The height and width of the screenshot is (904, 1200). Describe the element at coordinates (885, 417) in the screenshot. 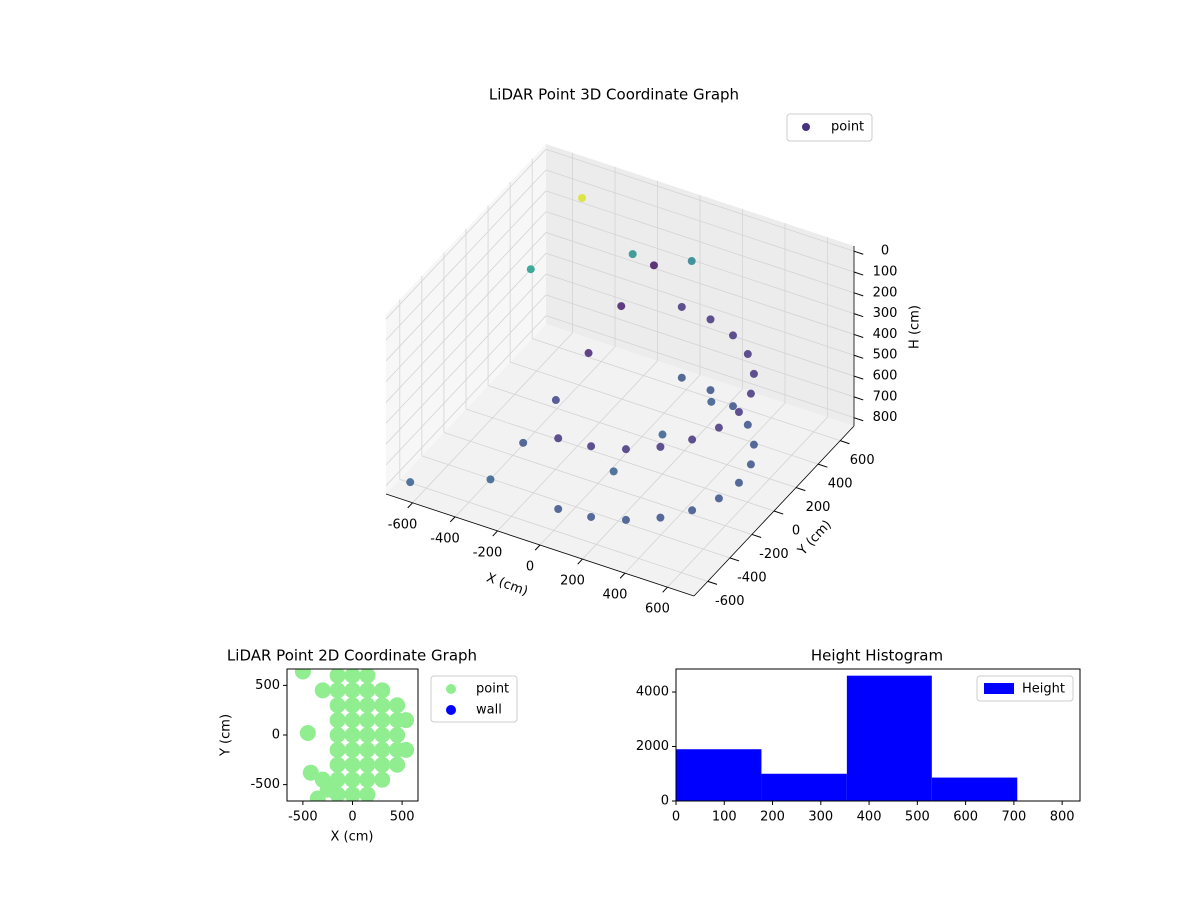

I see `z-tick-label: 800` at that location.